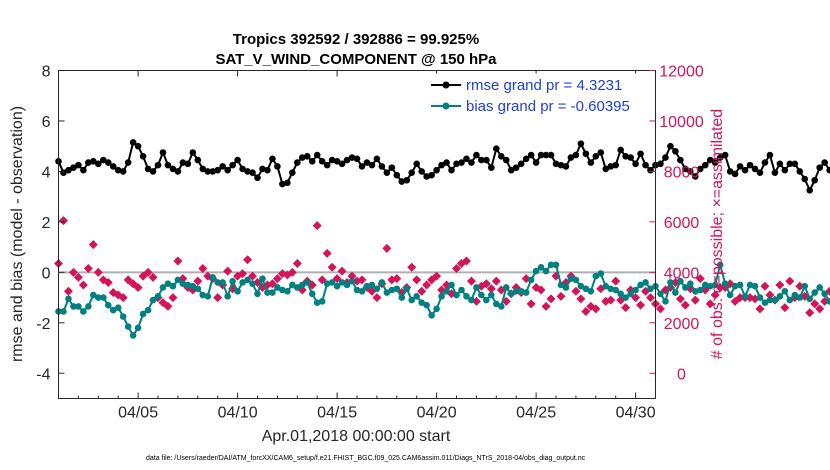 This screenshot has height=470, width=830. What do you see at coordinates (356, 59) in the screenshot?
I see `chart-title-line-2: SAT_V_WIND_COMPONENT @ 150 hPa` at bounding box center [356, 59].